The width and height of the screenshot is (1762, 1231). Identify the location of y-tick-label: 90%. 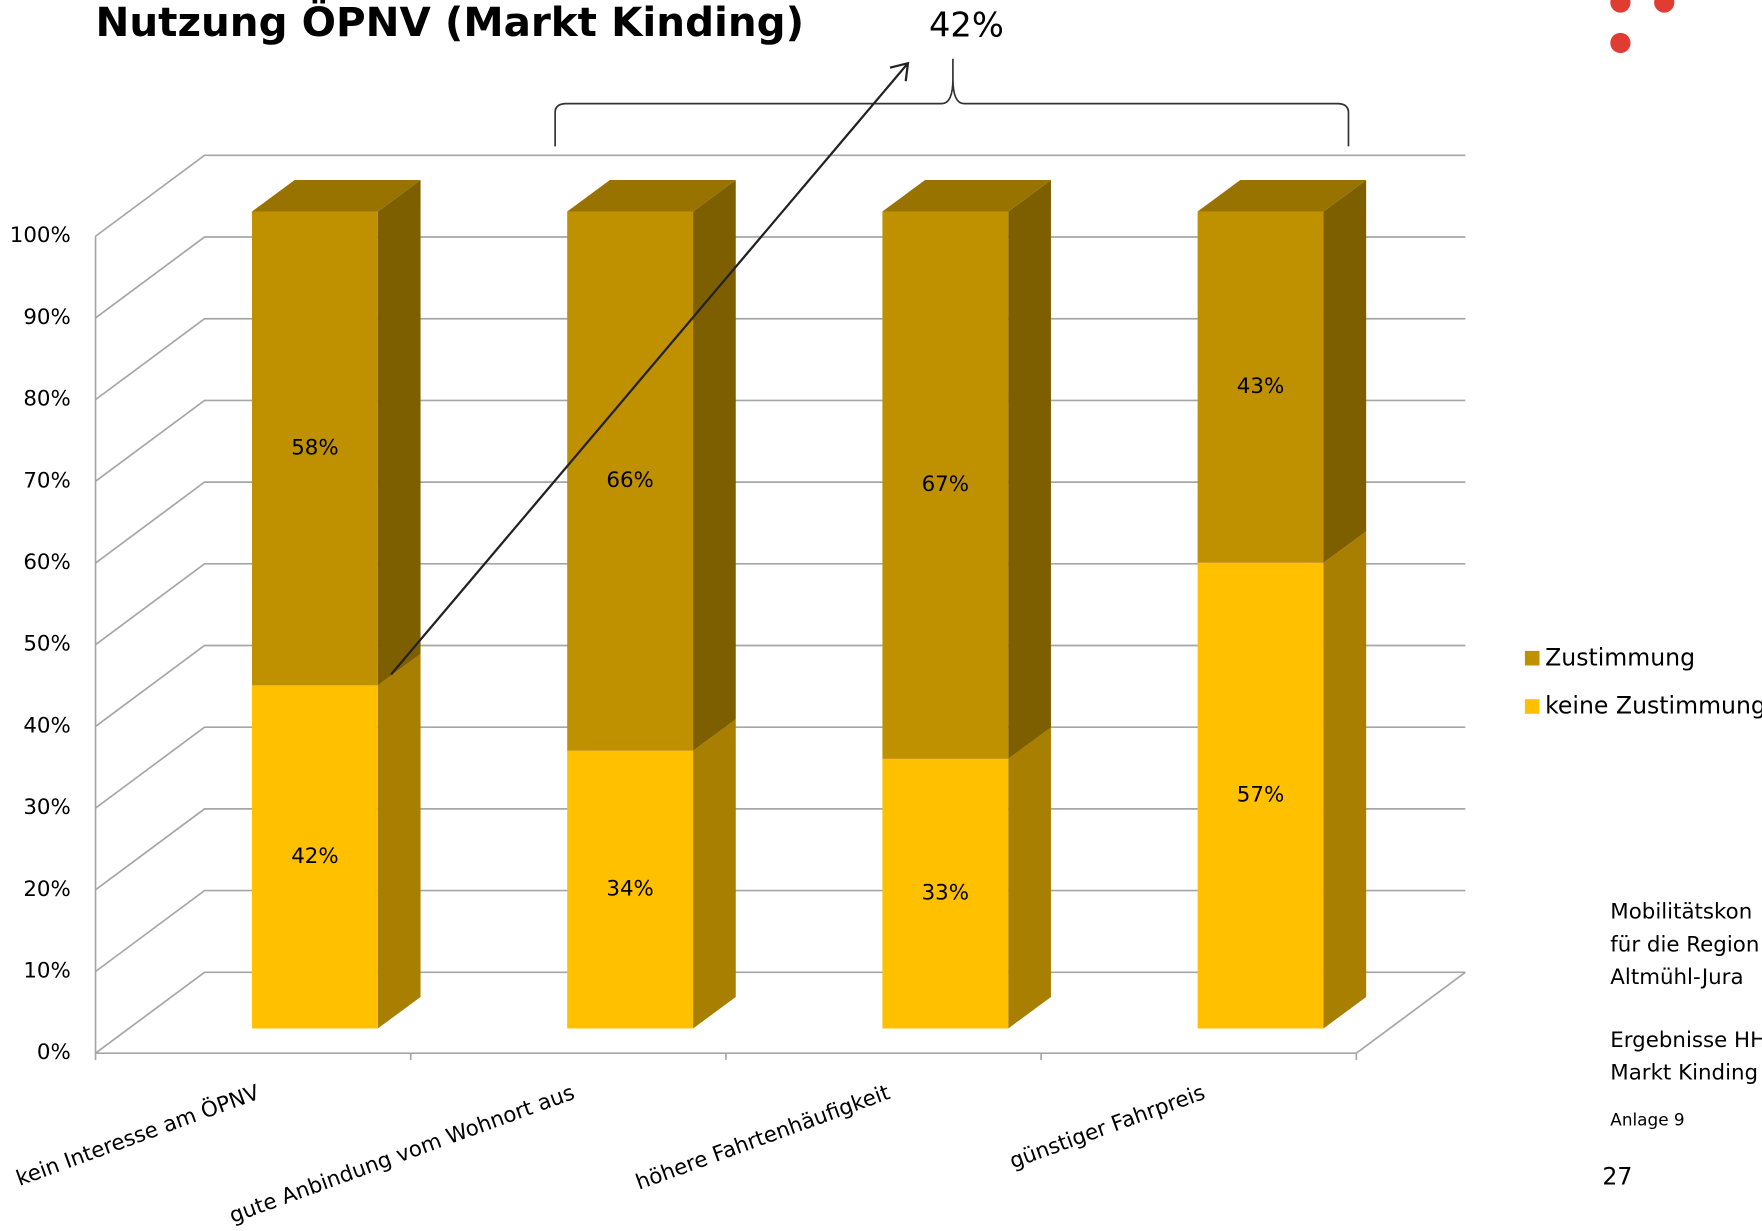
(46, 317).